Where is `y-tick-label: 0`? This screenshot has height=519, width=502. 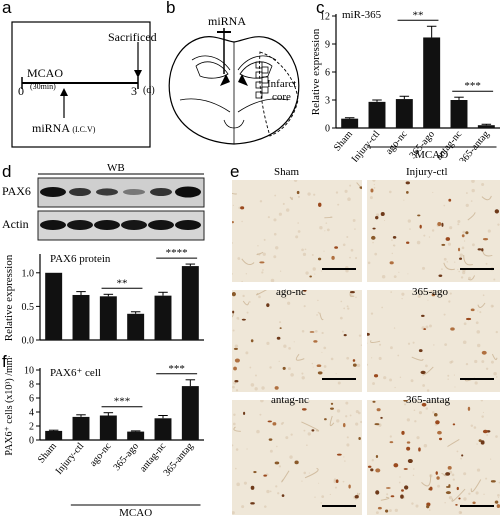
y-tick-label: 0 is located at coordinates (31, 441).